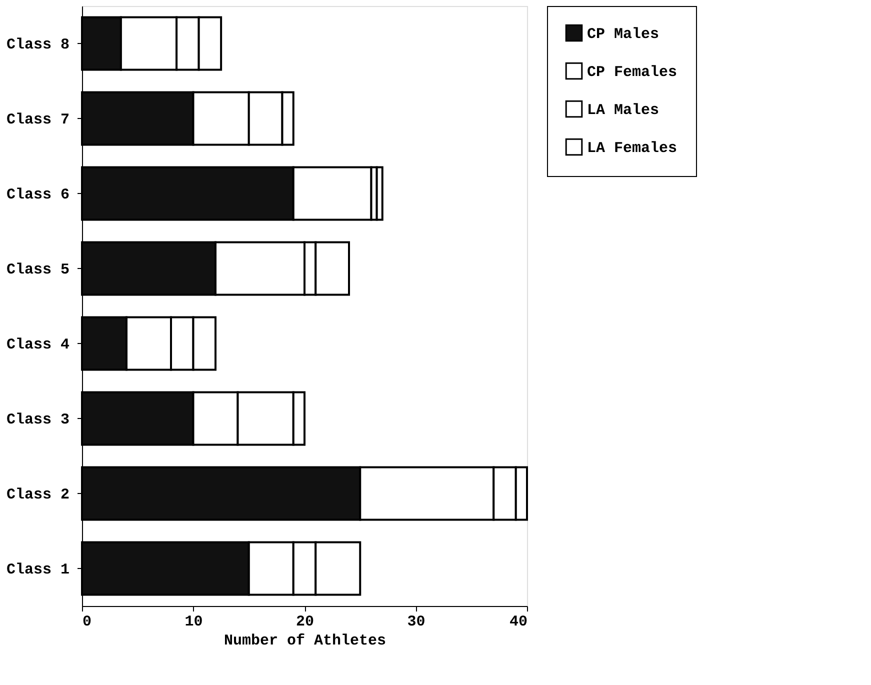  Describe the element at coordinates (38, 570) in the screenshot. I see `y-tick-label: Class 1` at that location.